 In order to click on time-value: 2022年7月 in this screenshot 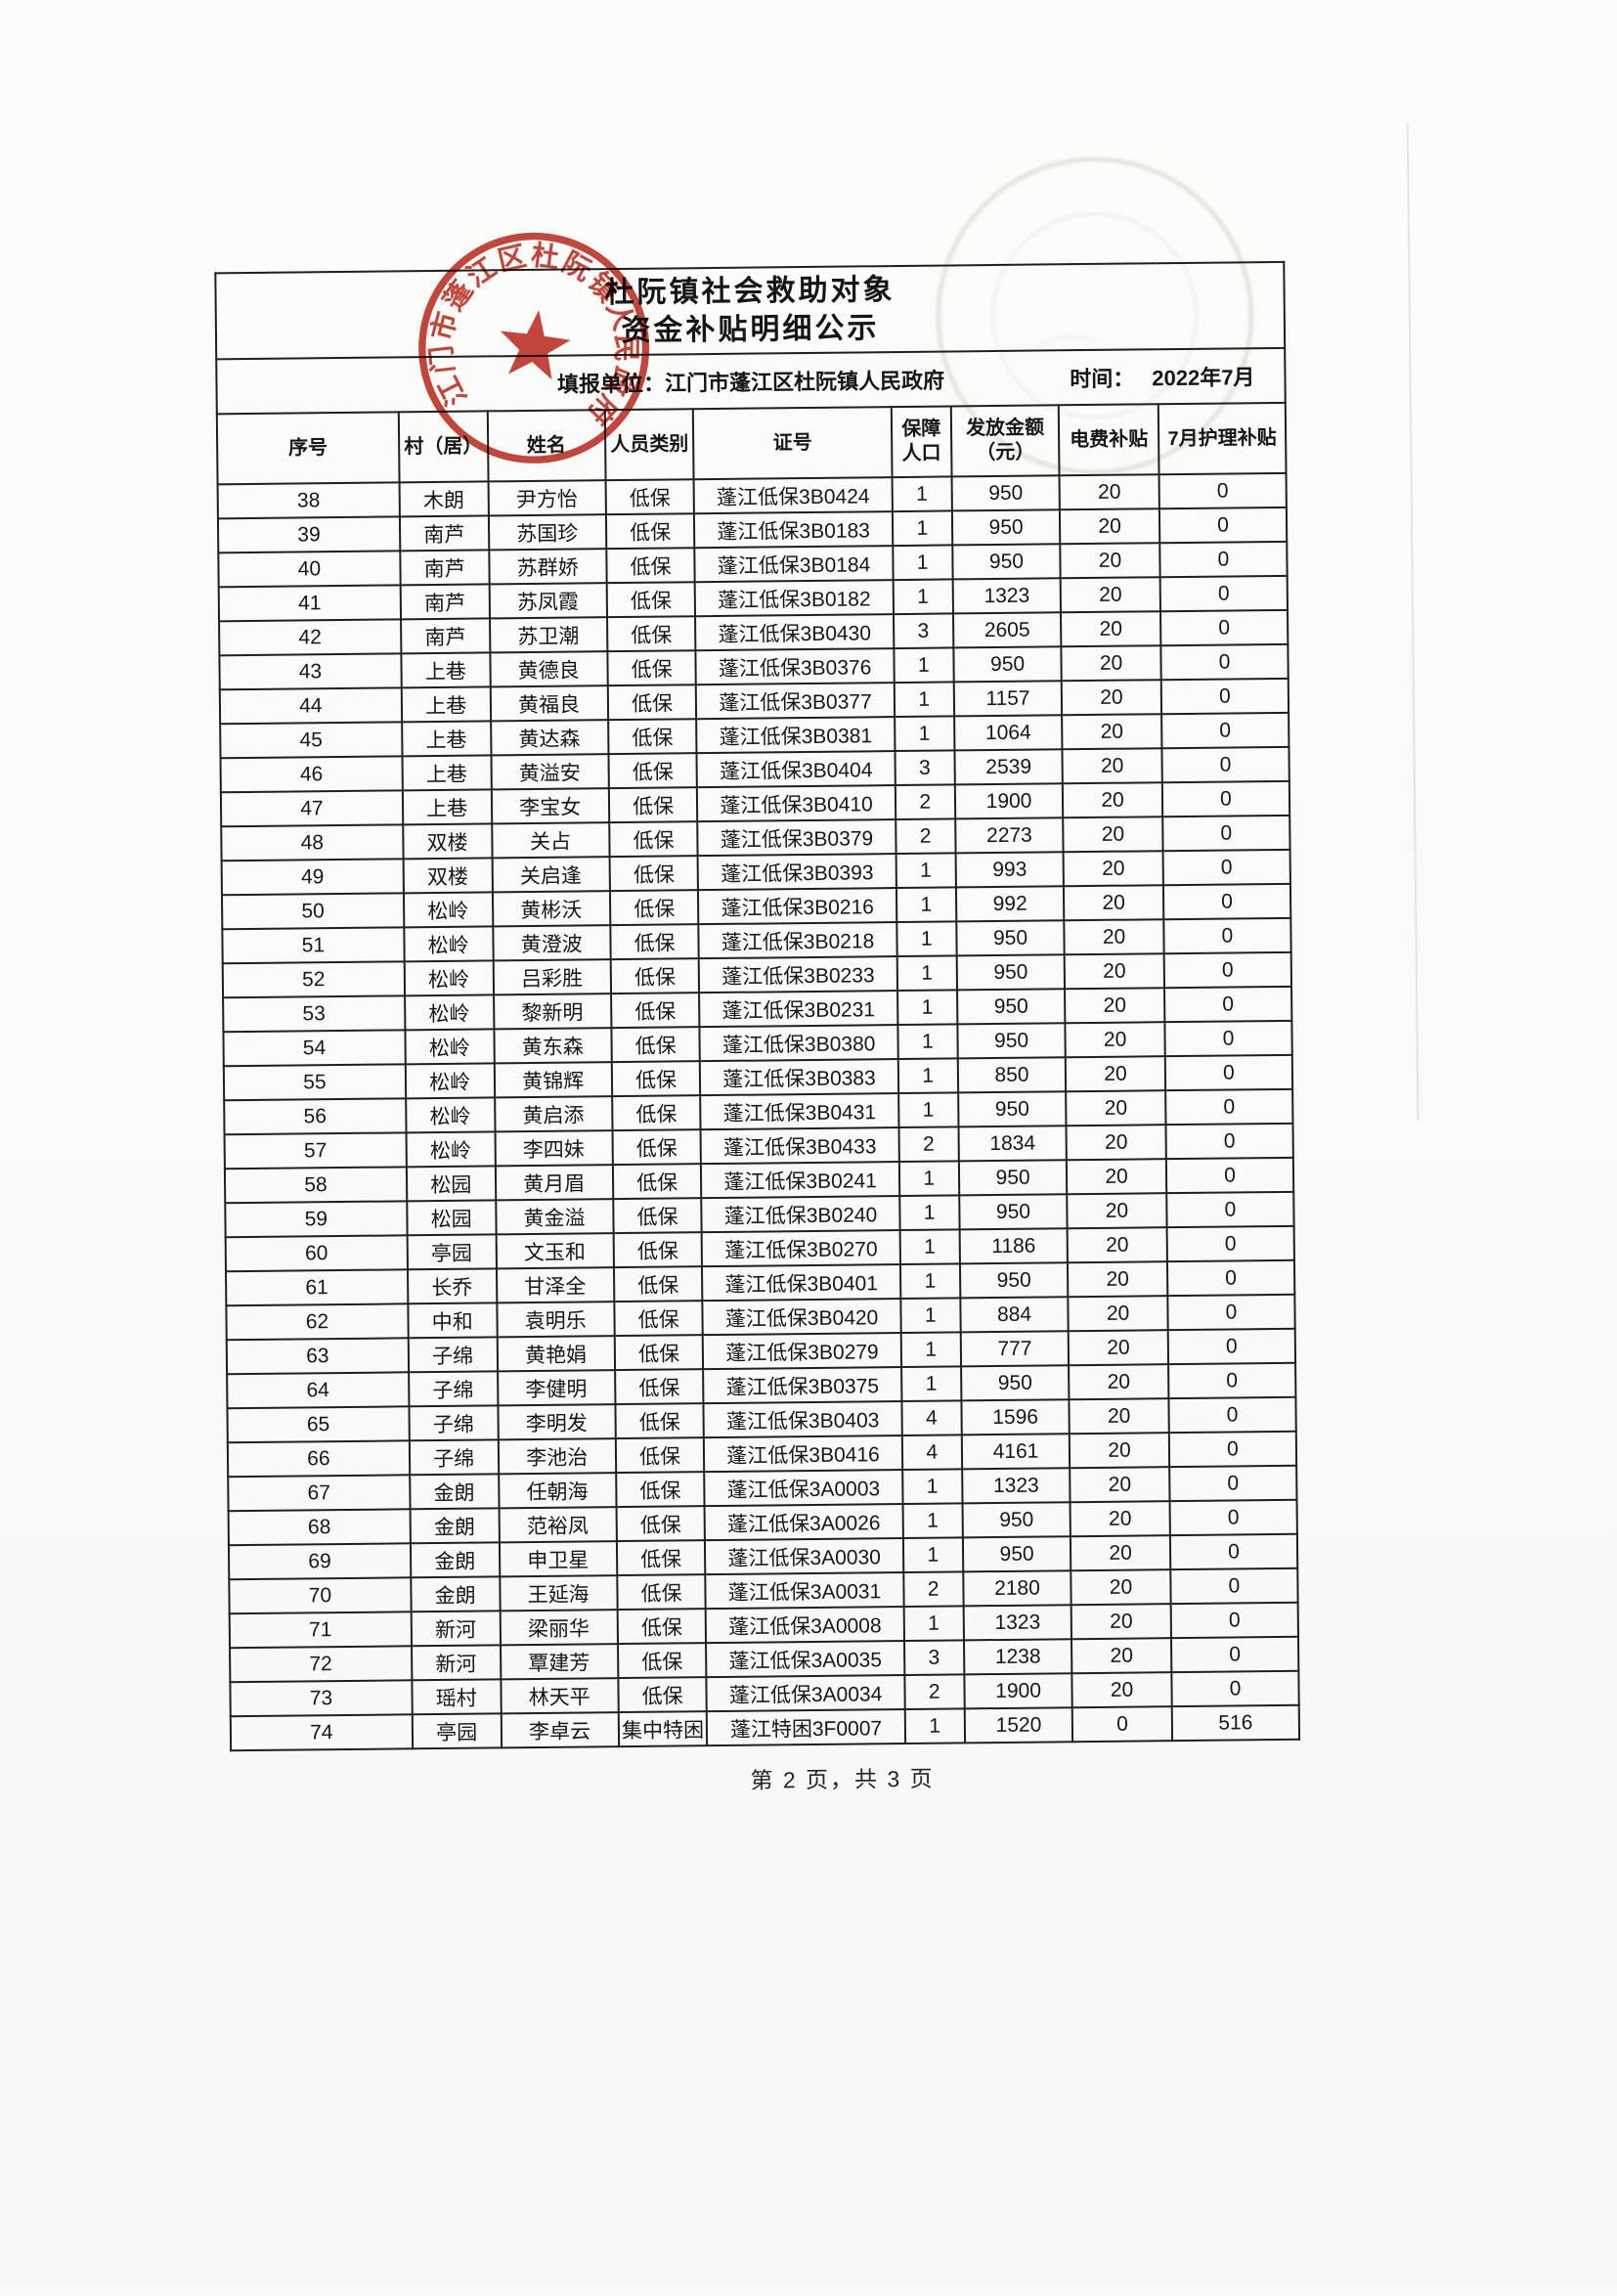, I will do `click(1203, 378)`.